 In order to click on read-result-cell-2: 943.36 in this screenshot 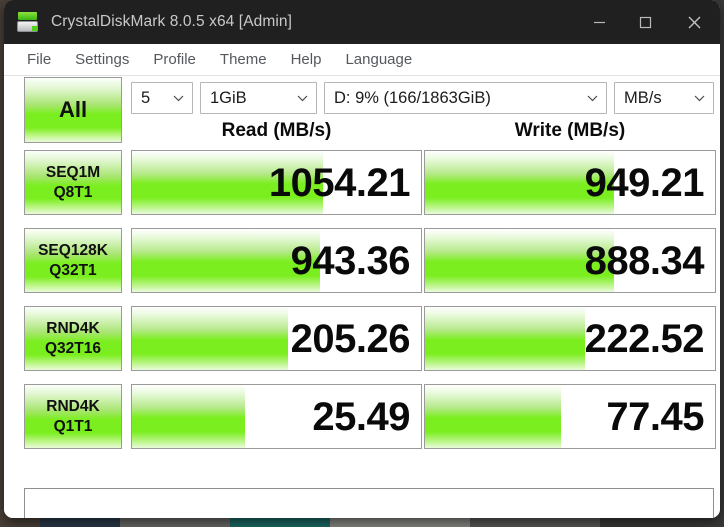, I will do `click(276, 260)`.